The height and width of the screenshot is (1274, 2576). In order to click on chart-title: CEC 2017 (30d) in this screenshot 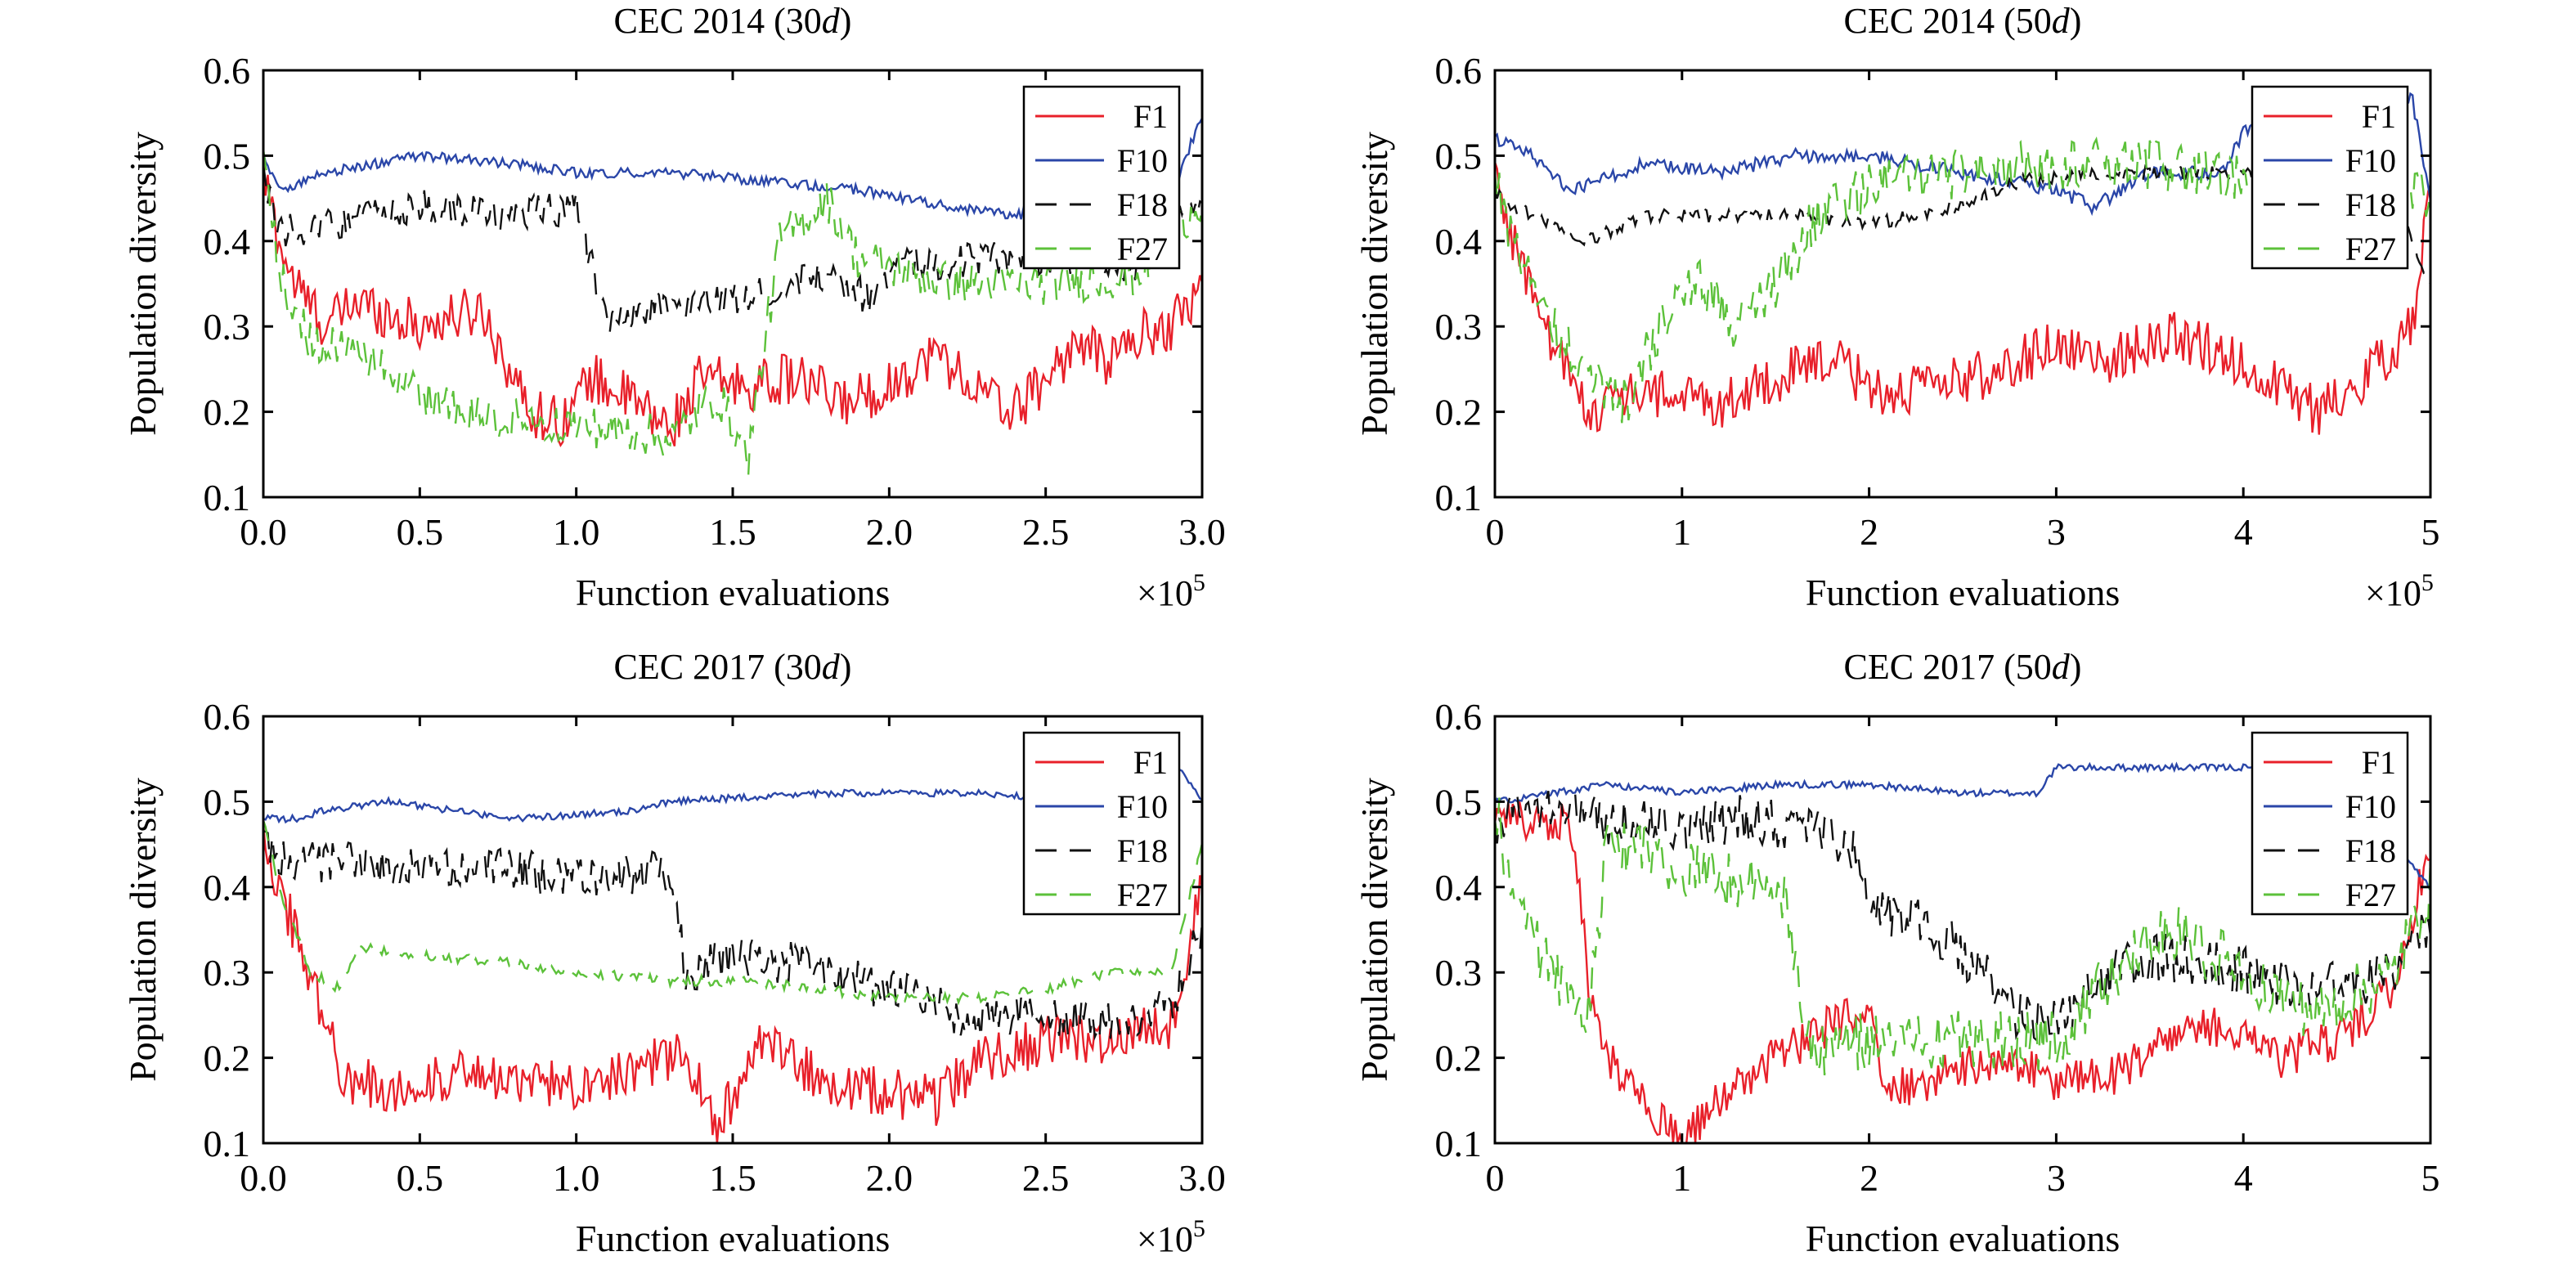, I will do `click(733, 667)`.